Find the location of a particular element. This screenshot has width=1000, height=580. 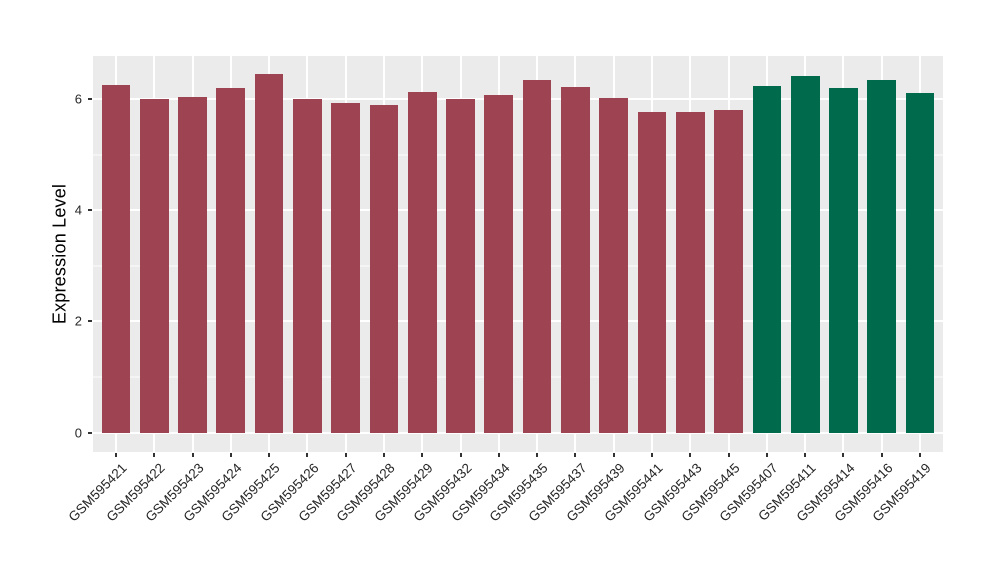

y-tick-label: 4 is located at coordinates (78, 210).